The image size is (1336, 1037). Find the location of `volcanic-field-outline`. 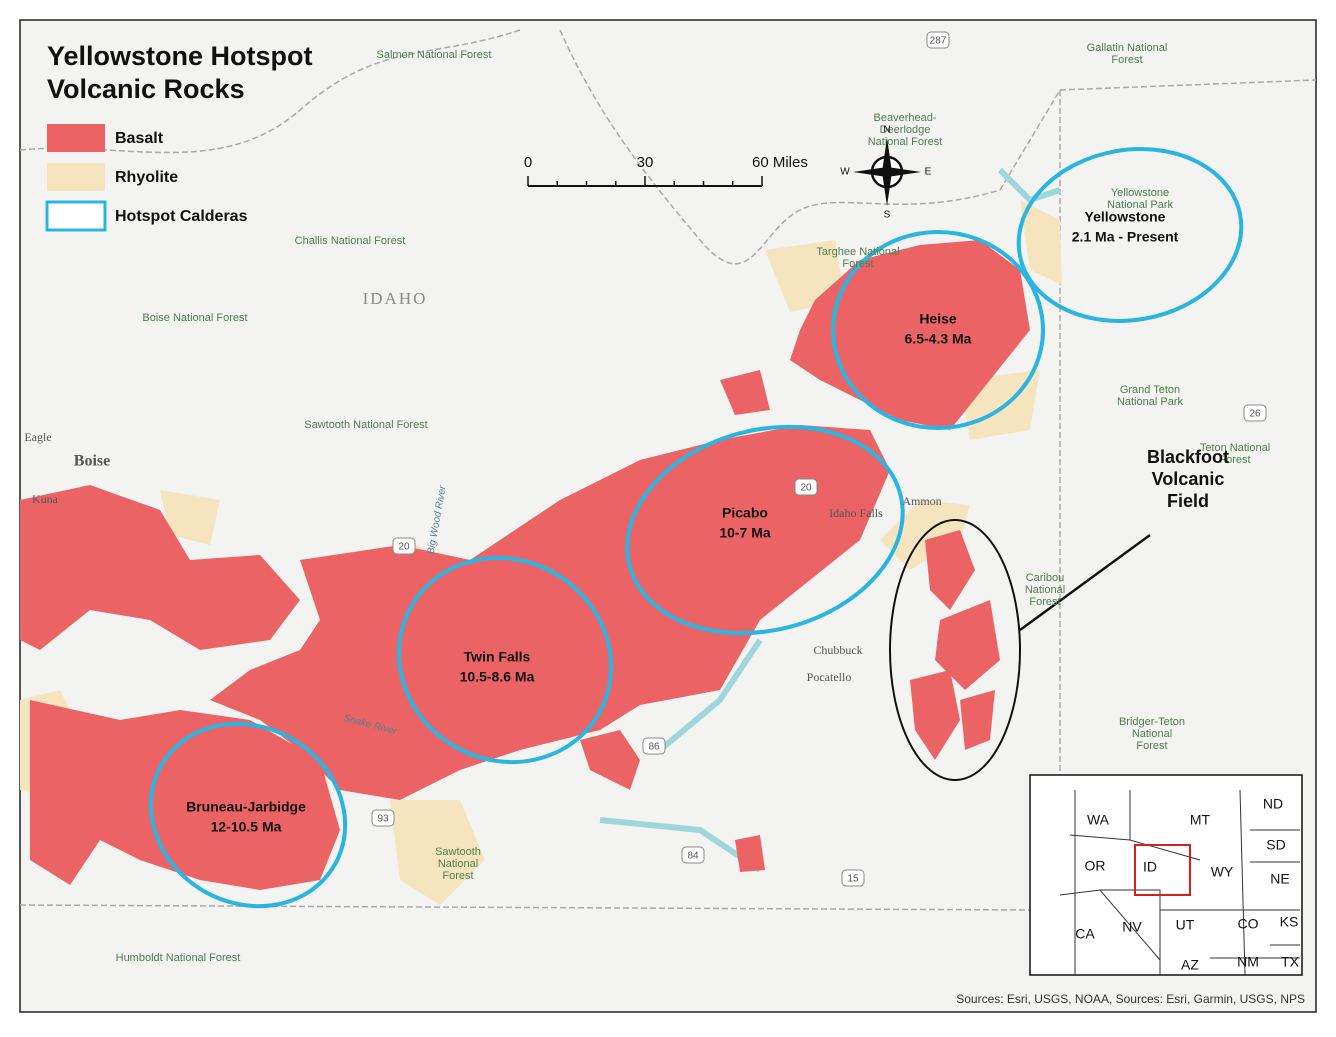

volcanic-field-outline is located at coordinates (955, 650).